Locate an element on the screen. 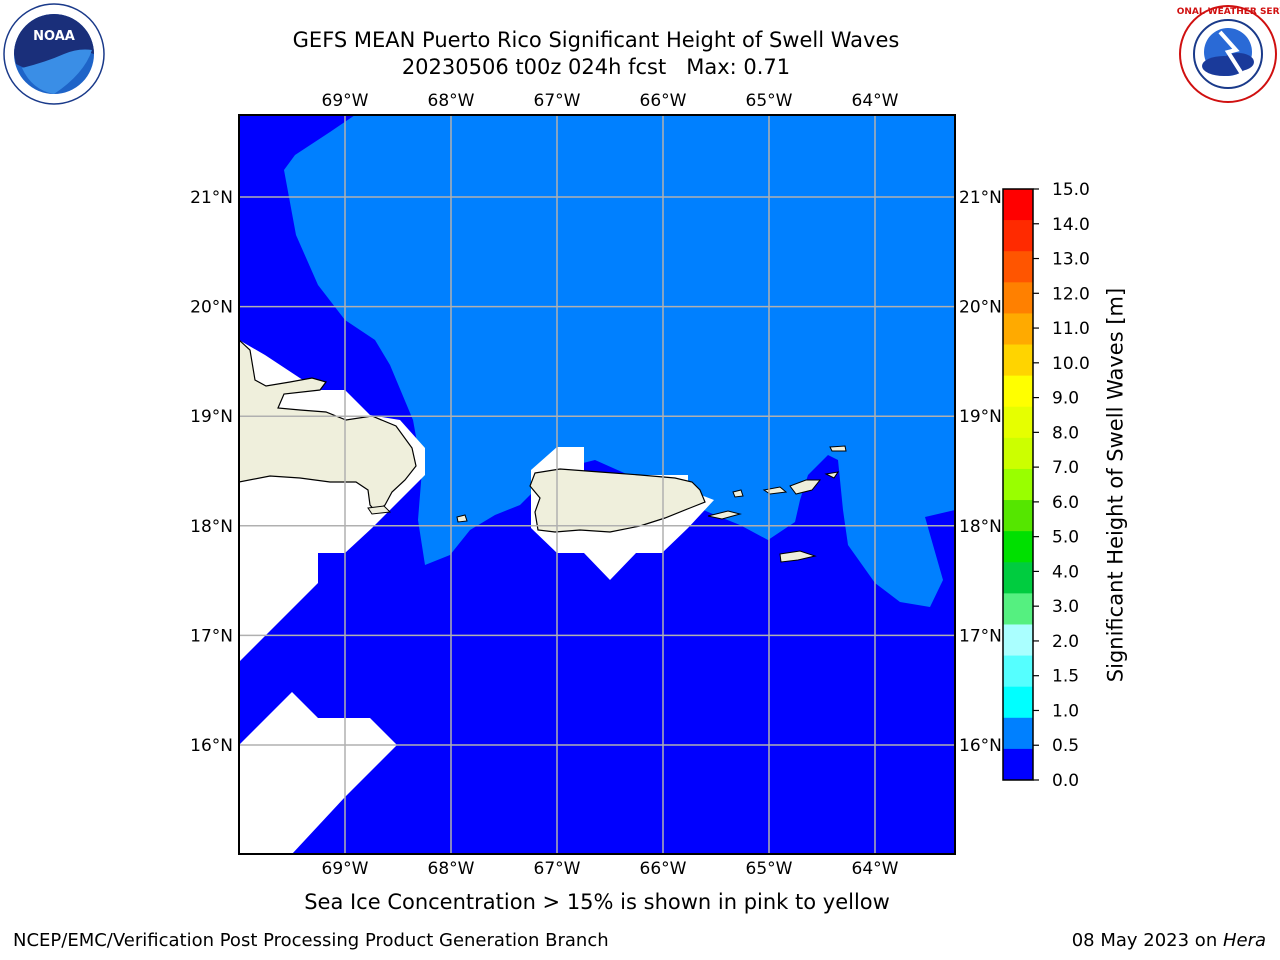 This screenshot has width=1280, height=960. land-hispaniola is located at coordinates (328, 426).